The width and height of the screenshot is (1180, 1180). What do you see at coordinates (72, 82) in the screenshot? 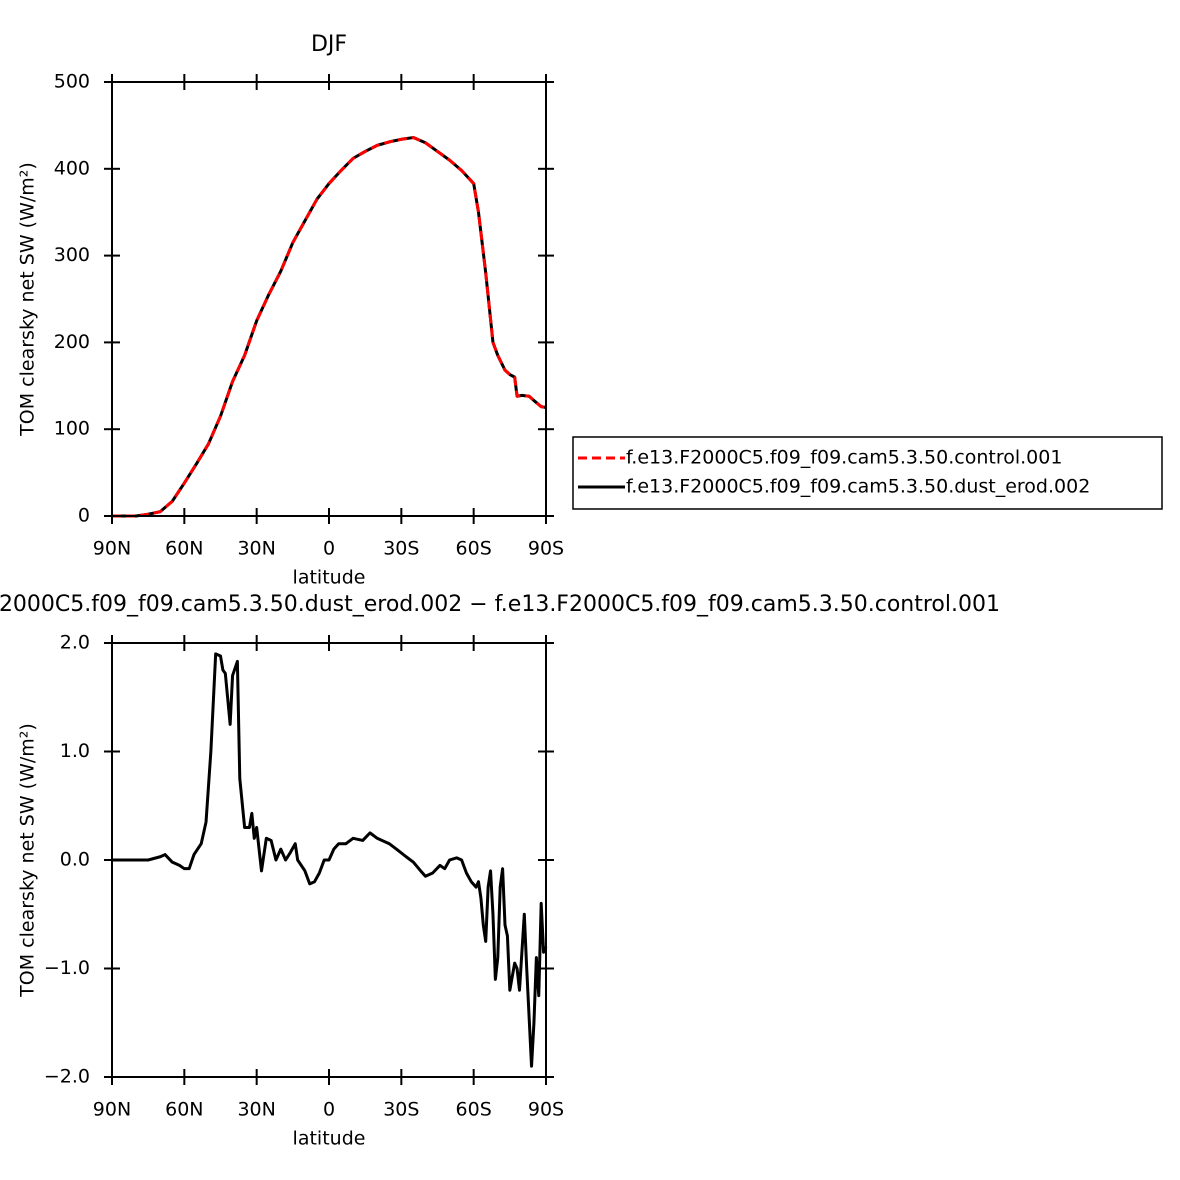
I see `y-tick-label: 500` at bounding box center [72, 82].